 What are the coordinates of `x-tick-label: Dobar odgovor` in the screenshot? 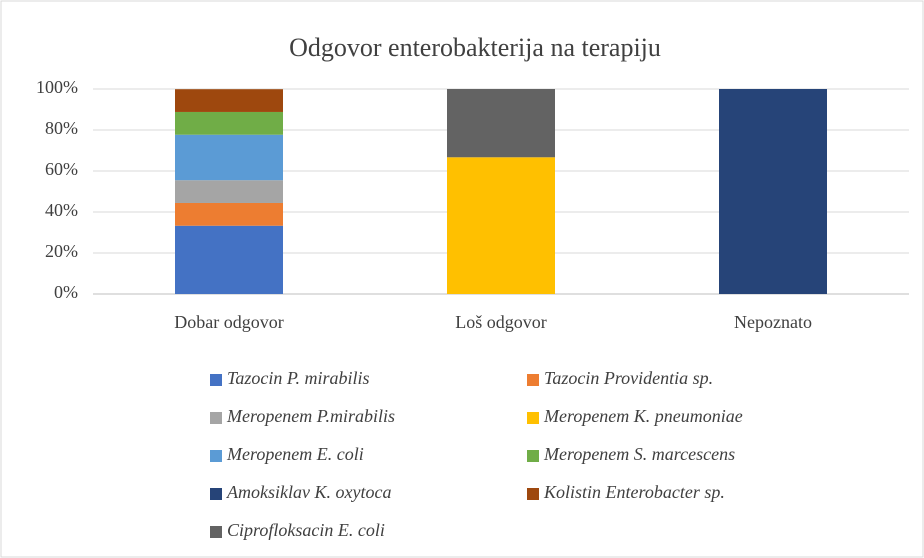 It's located at (228, 322).